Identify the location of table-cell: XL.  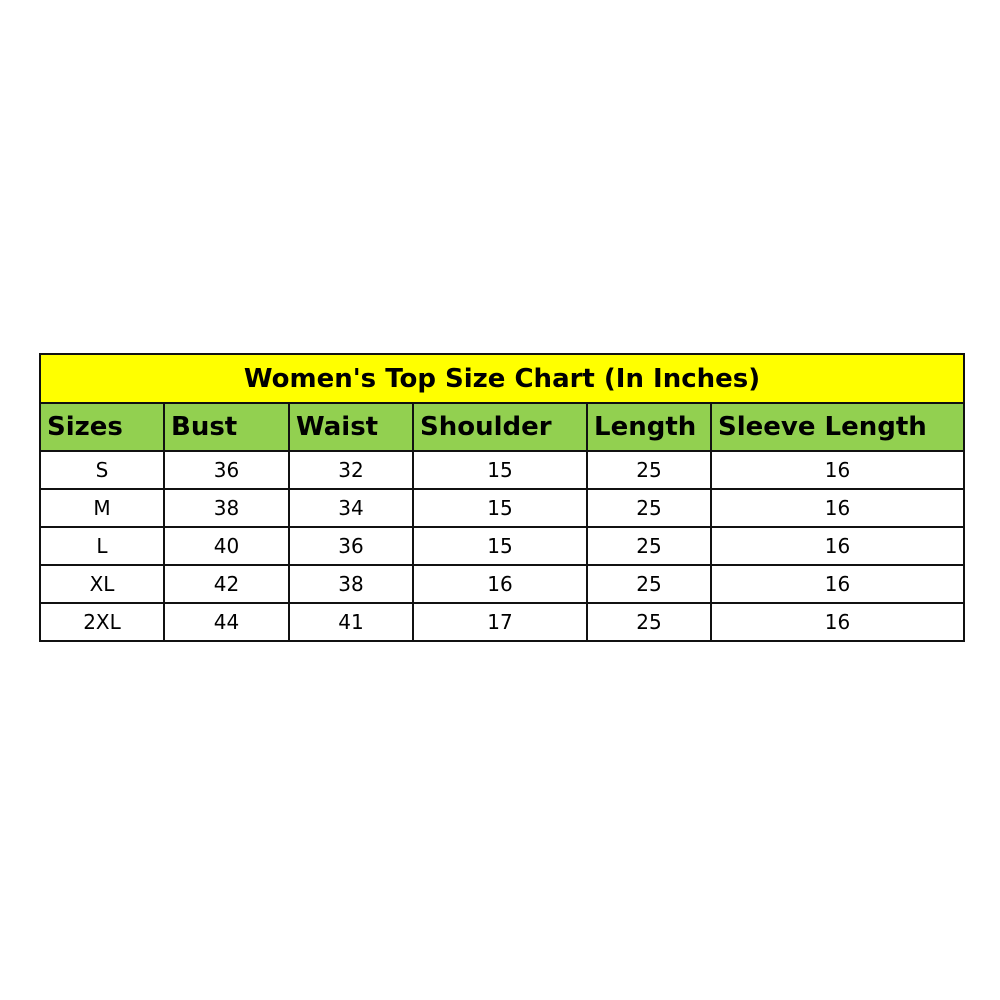
(102, 584).